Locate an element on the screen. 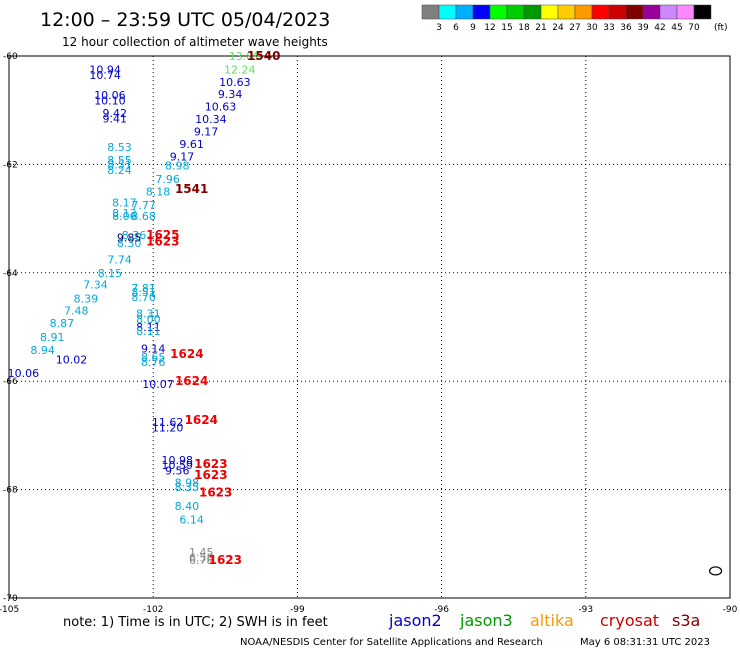 Image resolution: width=740 pixels, height=650 pixels. legend-label: 24 is located at coordinates (558, 28).